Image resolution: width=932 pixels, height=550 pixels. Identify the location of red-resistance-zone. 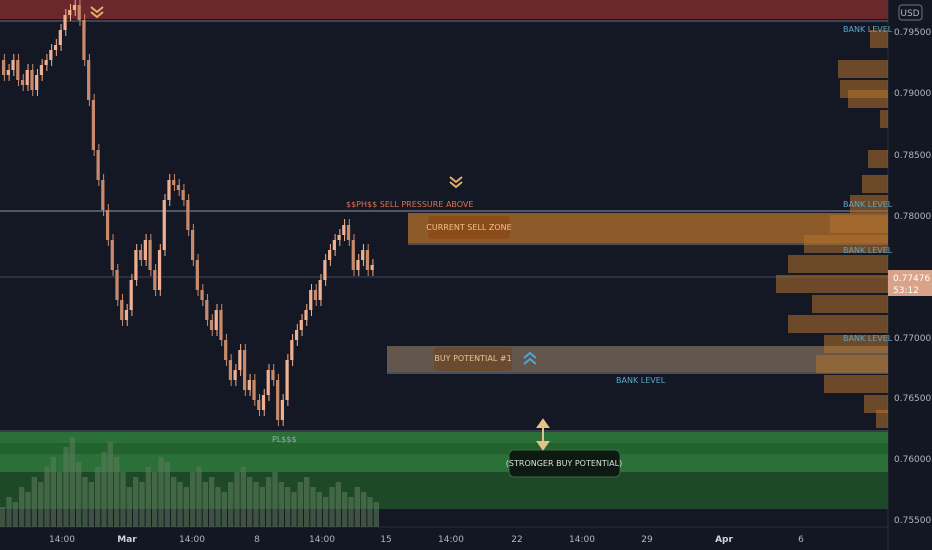
(444, 9).